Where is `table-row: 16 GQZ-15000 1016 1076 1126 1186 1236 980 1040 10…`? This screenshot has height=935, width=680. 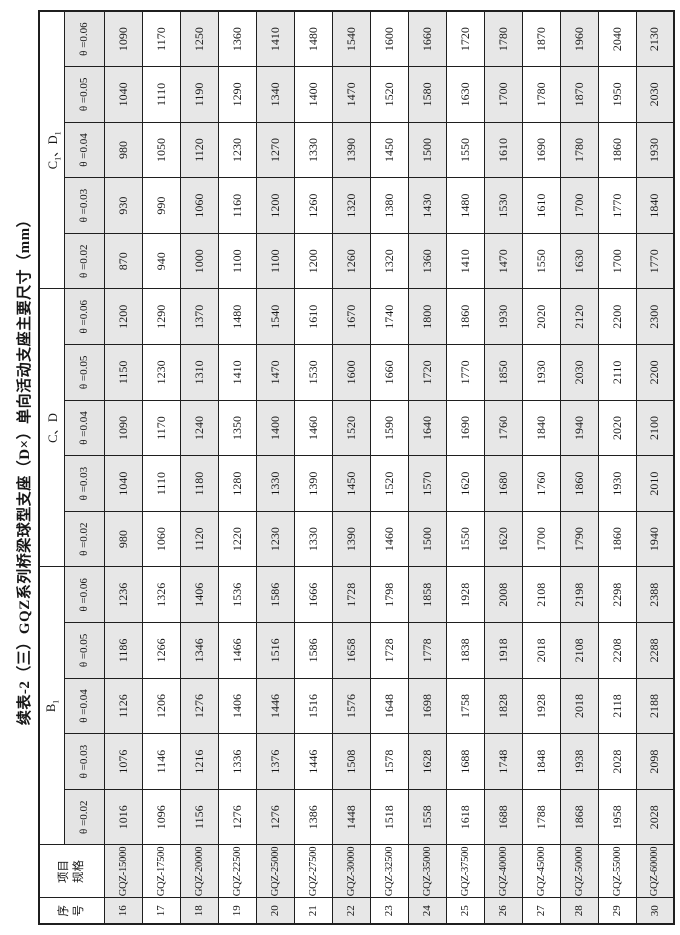
table-row: 16 GQZ-15000 1016 1076 1126 1186 1236 980 1040 10… is located at coordinates (123, 467).